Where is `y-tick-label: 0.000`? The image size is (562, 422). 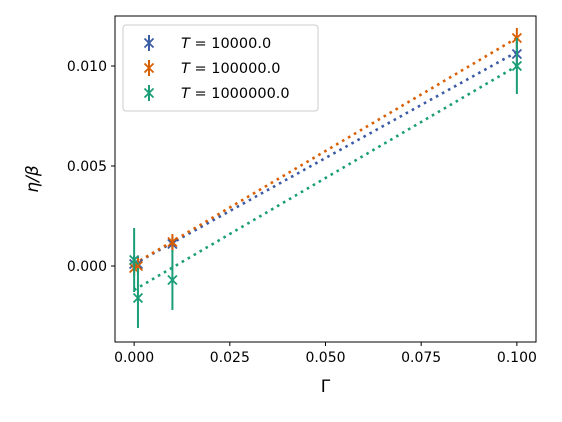
y-tick-label: 0.000 is located at coordinates (87, 267).